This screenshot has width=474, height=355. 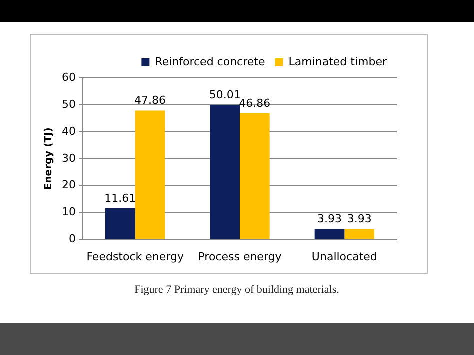 I want to click on x-tick-label: Unallocated, so click(x=345, y=257).